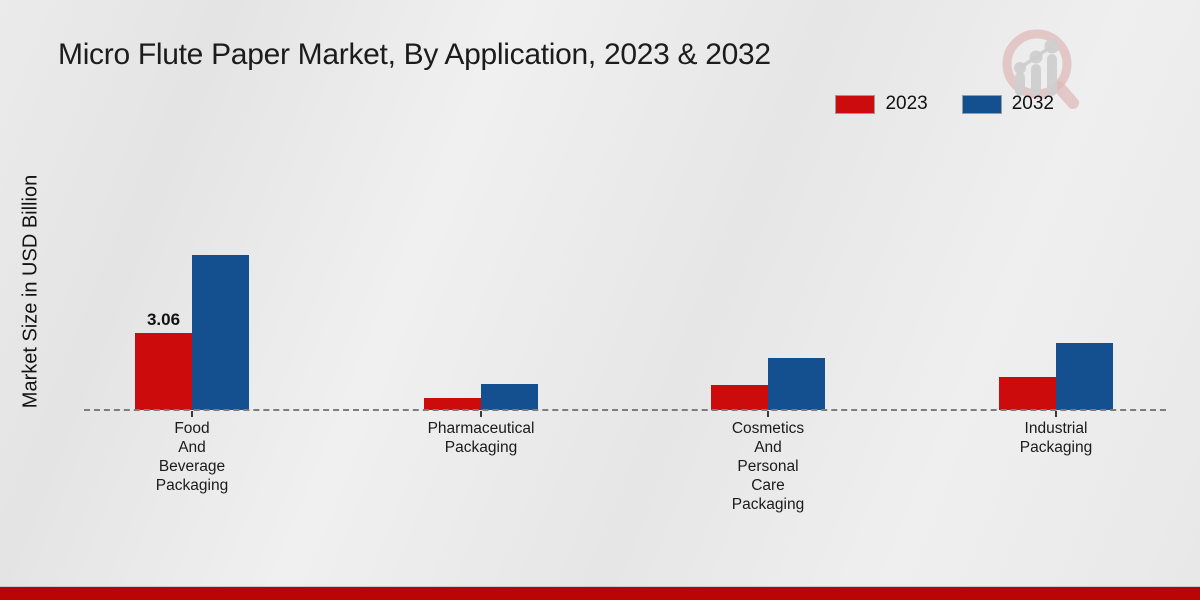 This screenshot has height=600, width=1200. What do you see at coordinates (600, 593) in the screenshot?
I see `footer-accent-stripe` at bounding box center [600, 593].